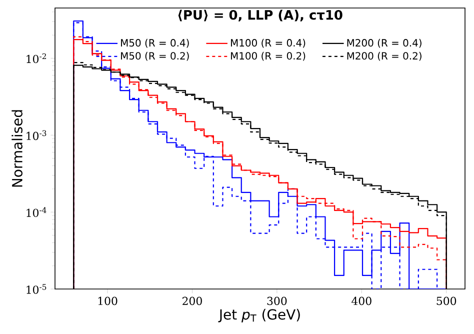 The height and width of the screenshot is (334, 474). Describe the element at coordinates (36, 289) in the screenshot. I see `y-tick-label: 10$^{-5}$` at that location.